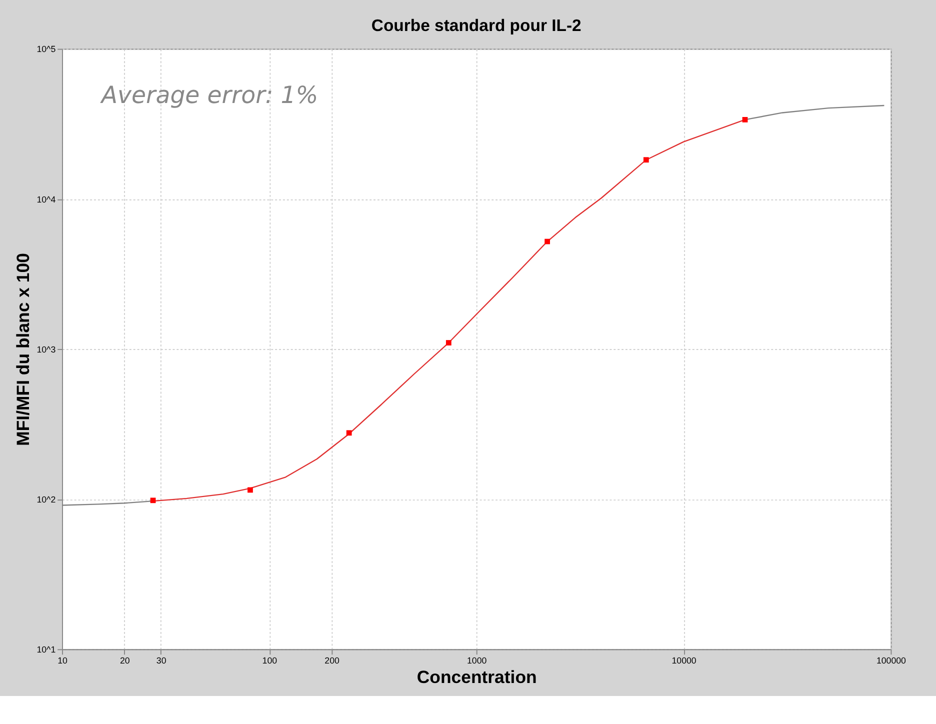  I want to click on y-tick-label: 10^3, so click(46, 349).